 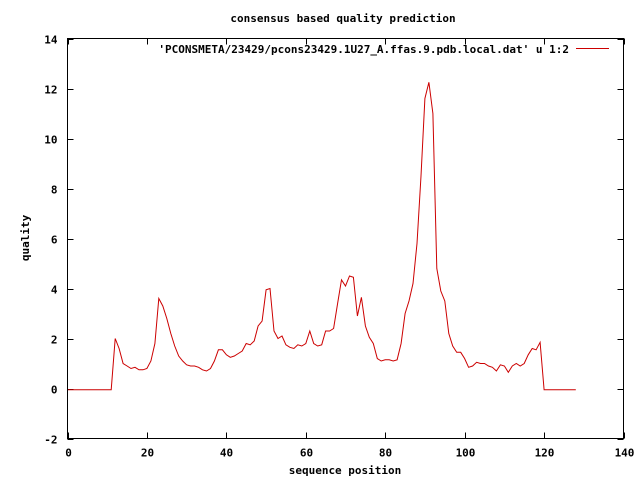 What do you see at coordinates (50, 90) in the screenshot?
I see `y-tick-label: 12` at bounding box center [50, 90].